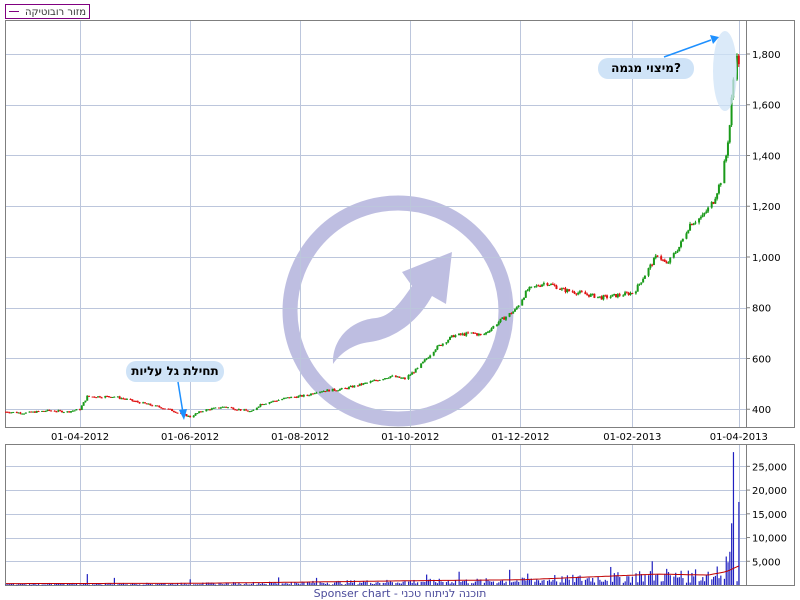 This screenshot has width=800, height=600. I want to click on annotation-wave-start-text: תחילת גל עליות, so click(175, 371).